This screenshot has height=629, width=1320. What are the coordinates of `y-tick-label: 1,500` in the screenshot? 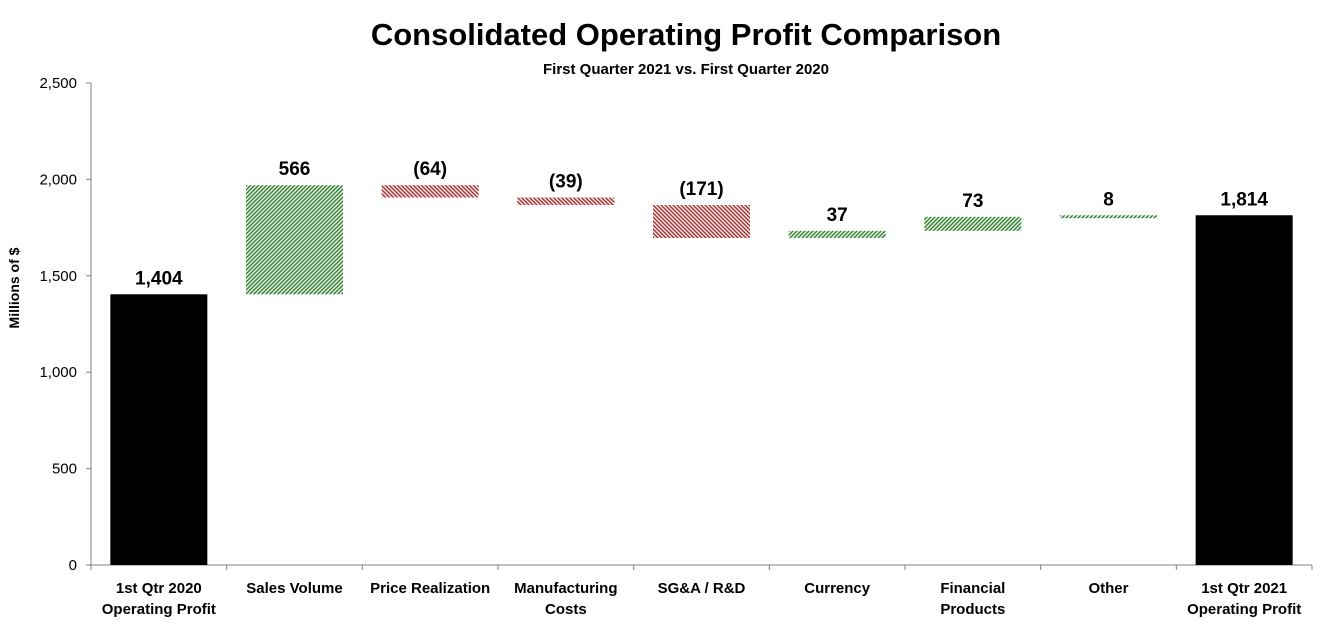 It's located at (58, 276).